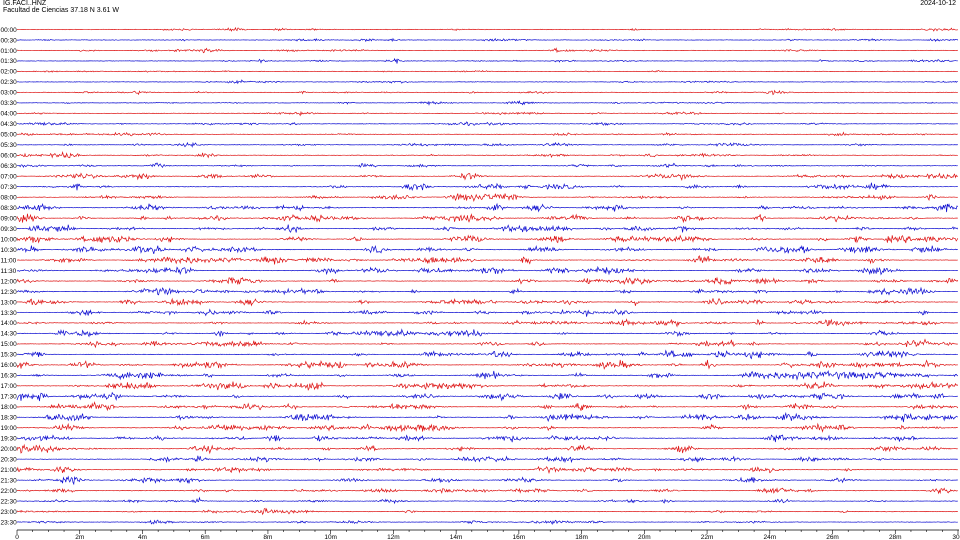  What do you see at coordinates (9, 459) in the screenshot?
I see `row-label: 20:30` at bounding box center [9, 459].